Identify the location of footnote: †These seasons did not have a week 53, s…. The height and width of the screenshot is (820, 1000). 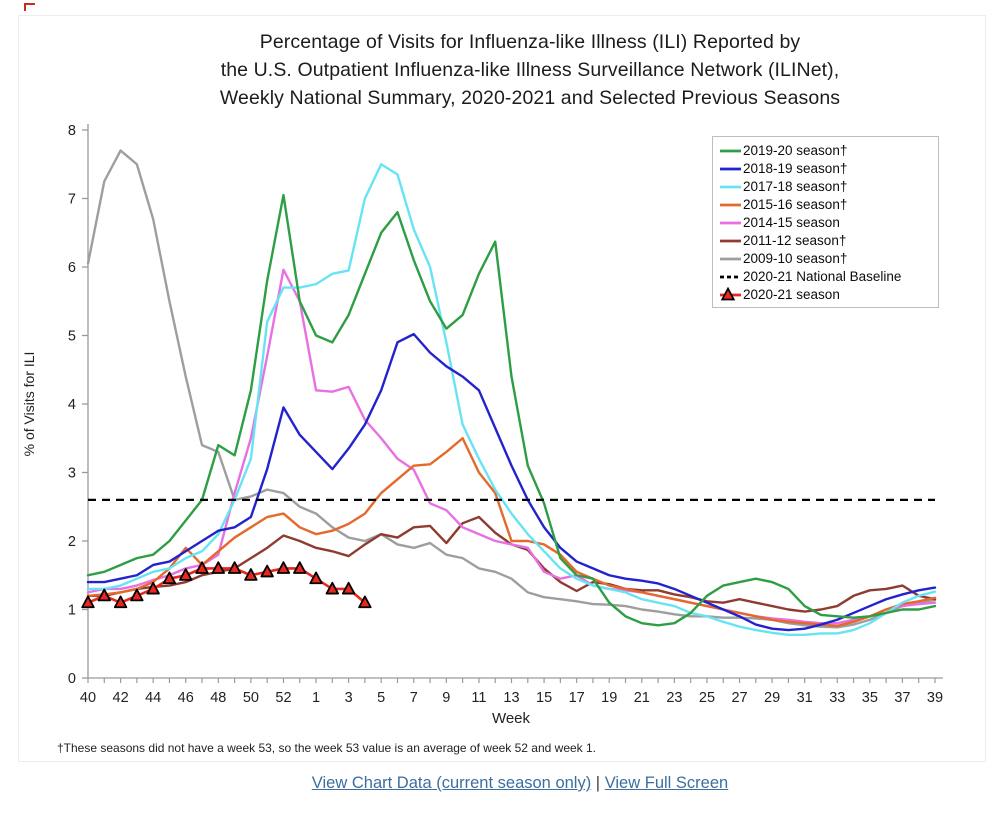
(327, 748).